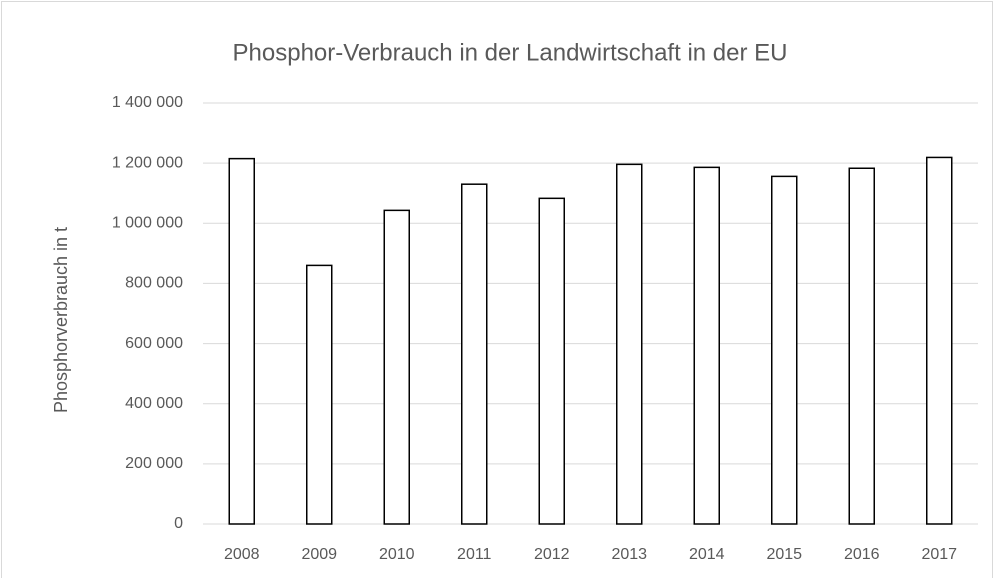  I want to click on y-tick-label: 1 200 000, so click(147, 162).